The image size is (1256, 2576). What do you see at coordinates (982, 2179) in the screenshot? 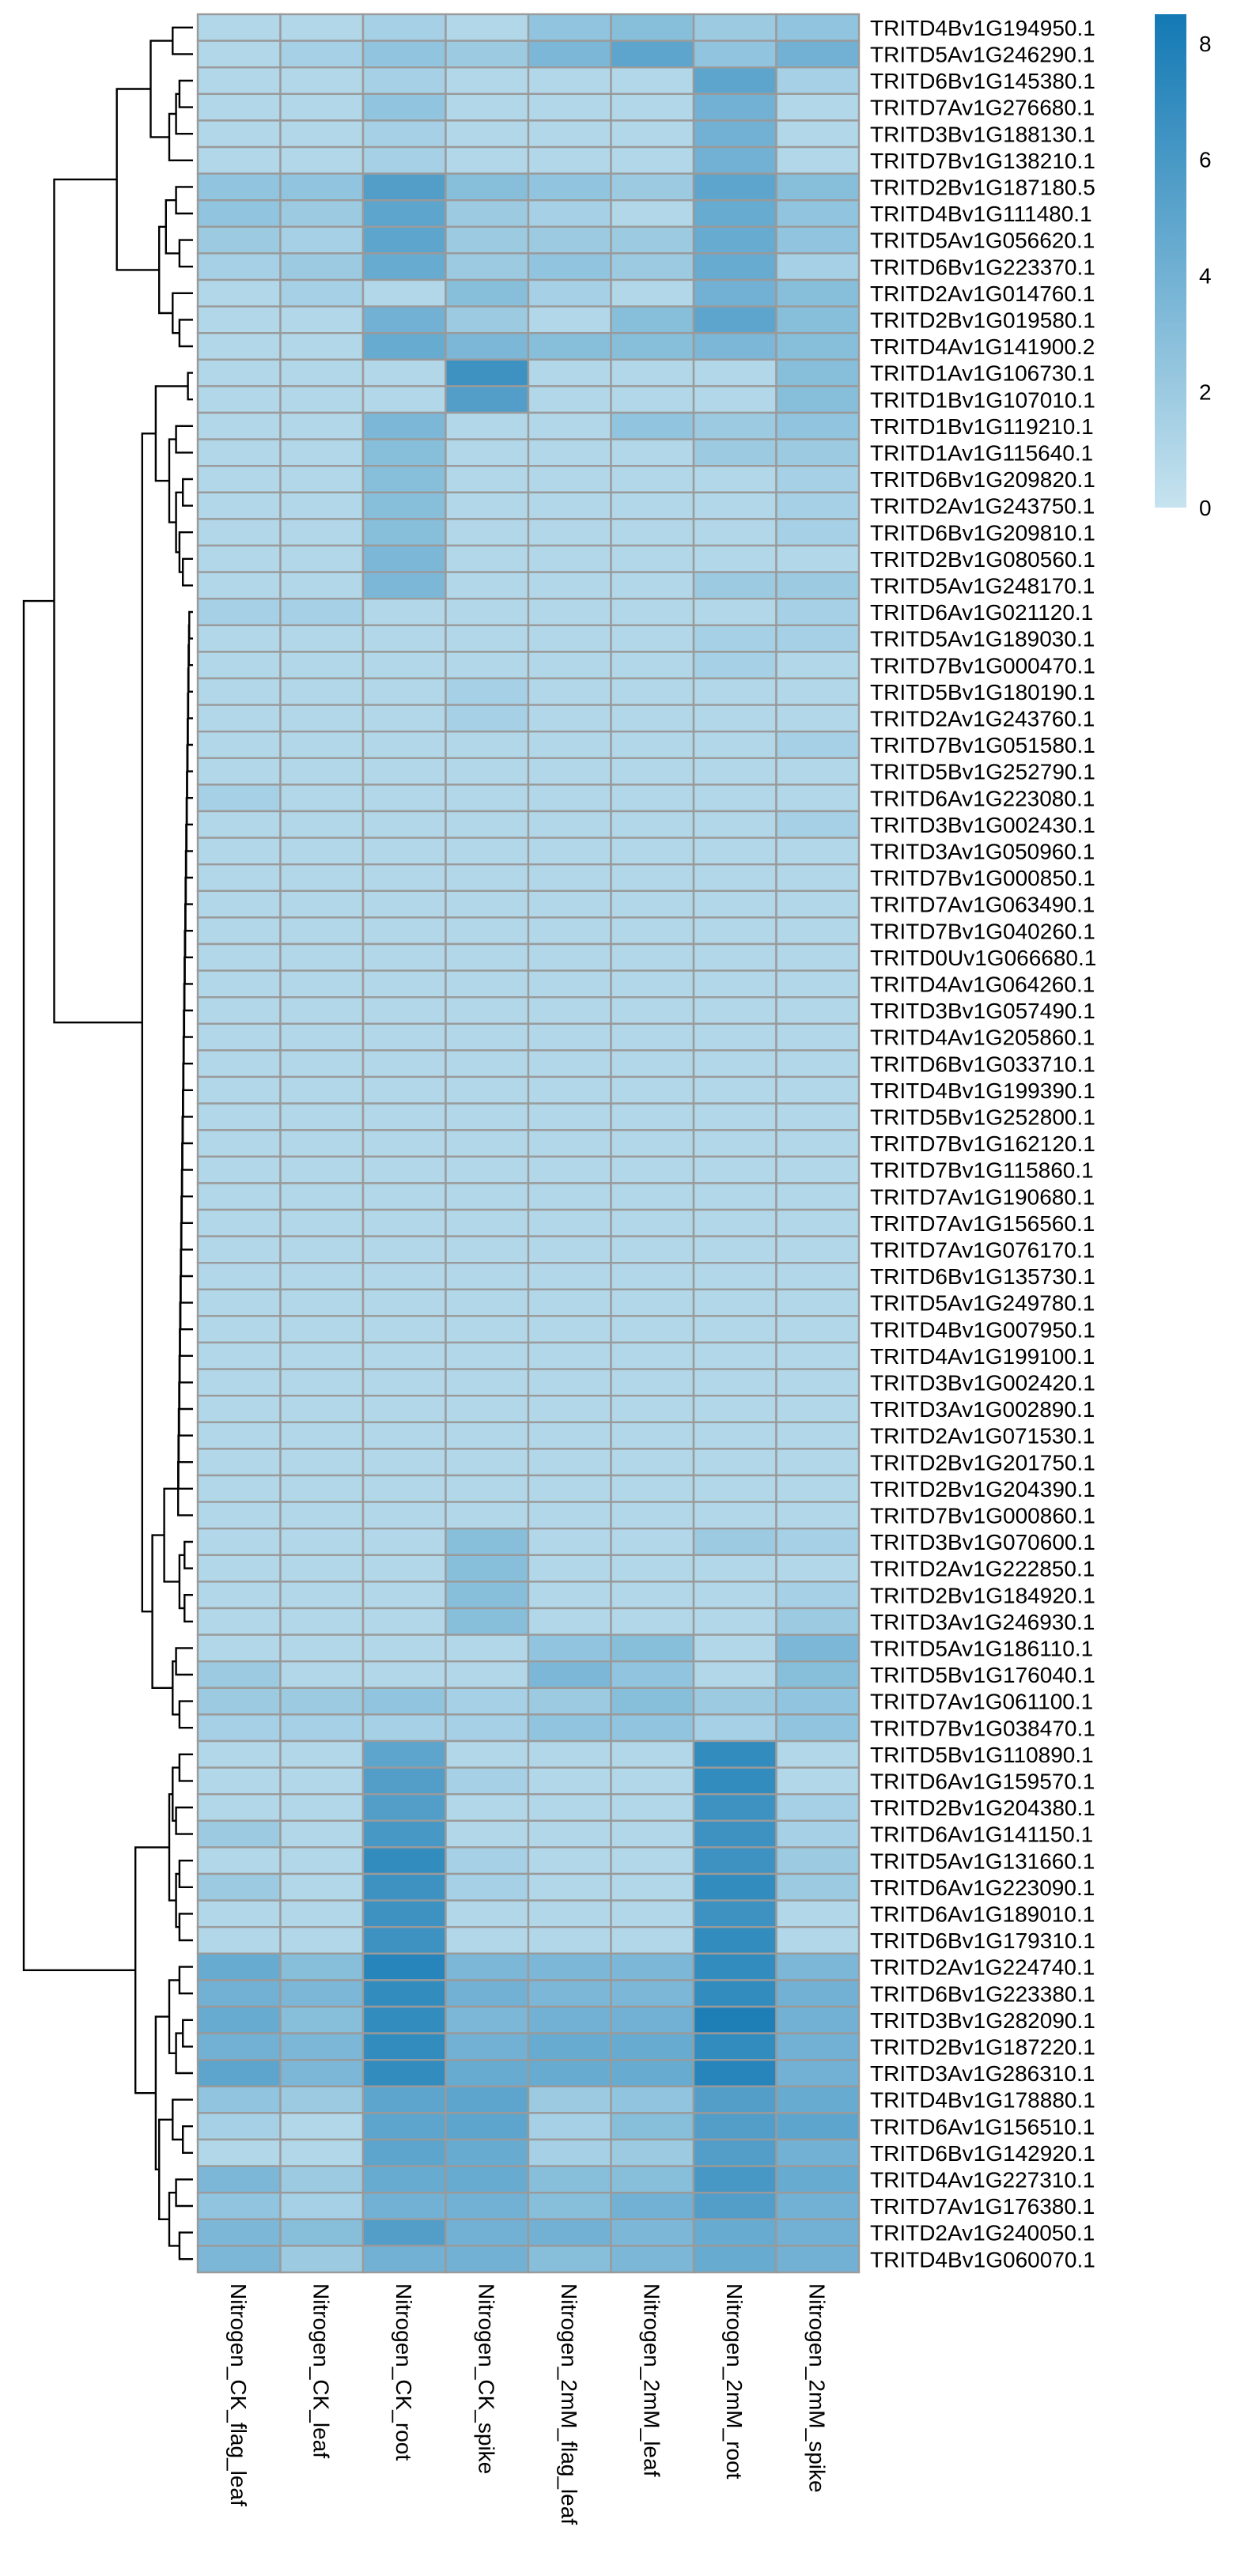
I see `row-label: TRITD4Av1G227310.1` at bounding box center [982, 2179].